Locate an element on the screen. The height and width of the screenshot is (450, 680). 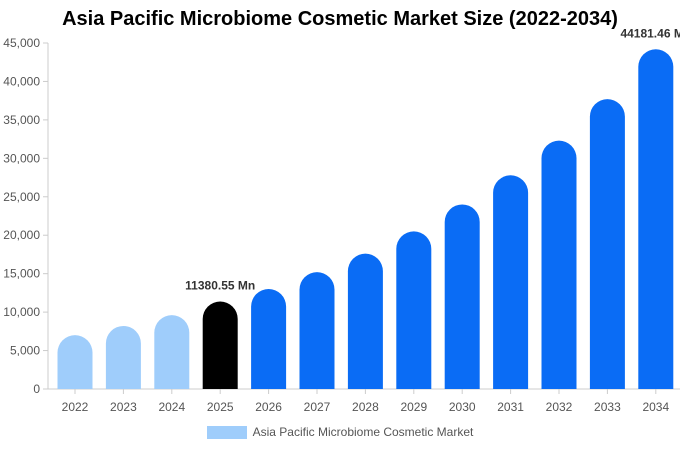
x-tick-label: 2033 is located at coordinates (607, 407).